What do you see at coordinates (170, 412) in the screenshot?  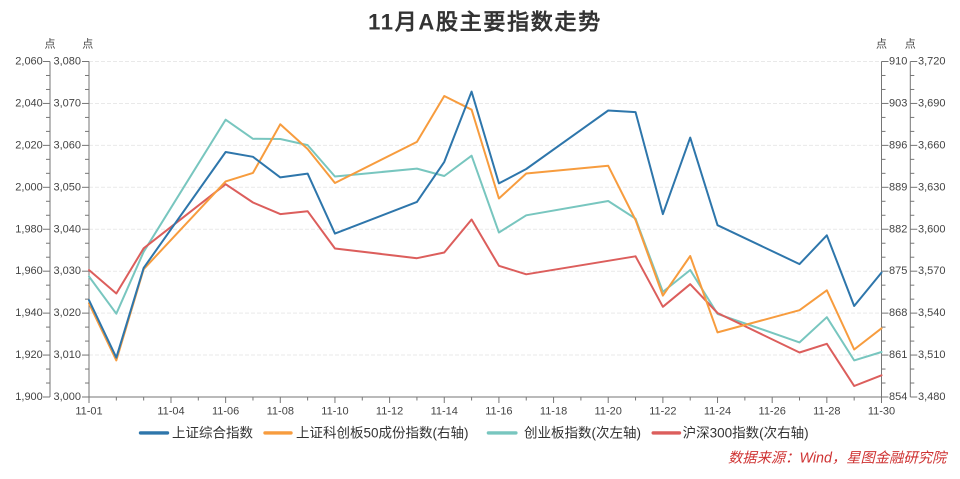 I see `svg-text: 11-04` at bounding box center [170, 412].